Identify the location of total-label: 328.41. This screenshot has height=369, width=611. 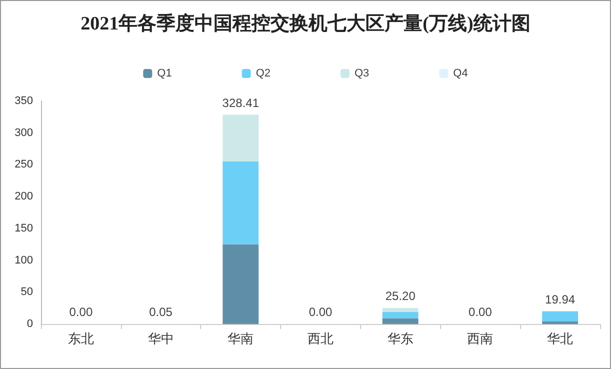
(241, 103).